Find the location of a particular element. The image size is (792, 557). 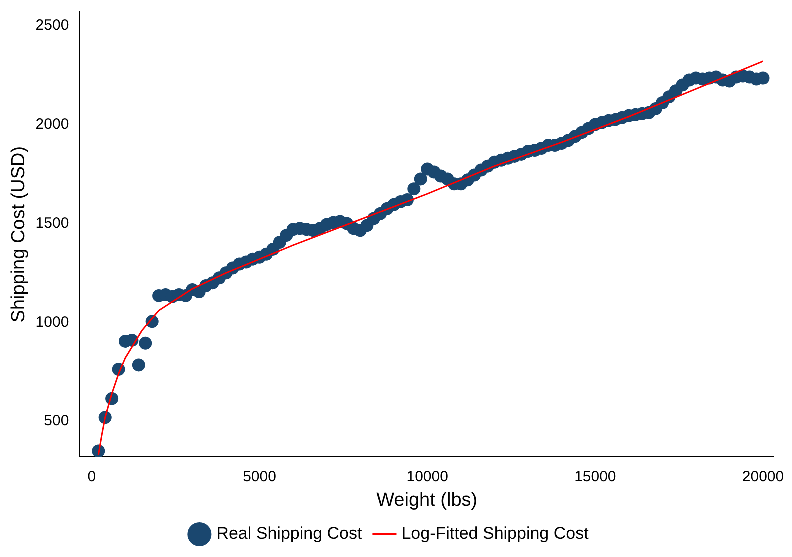

y-tick-label: 1000 is located at coordinates (53, 322).